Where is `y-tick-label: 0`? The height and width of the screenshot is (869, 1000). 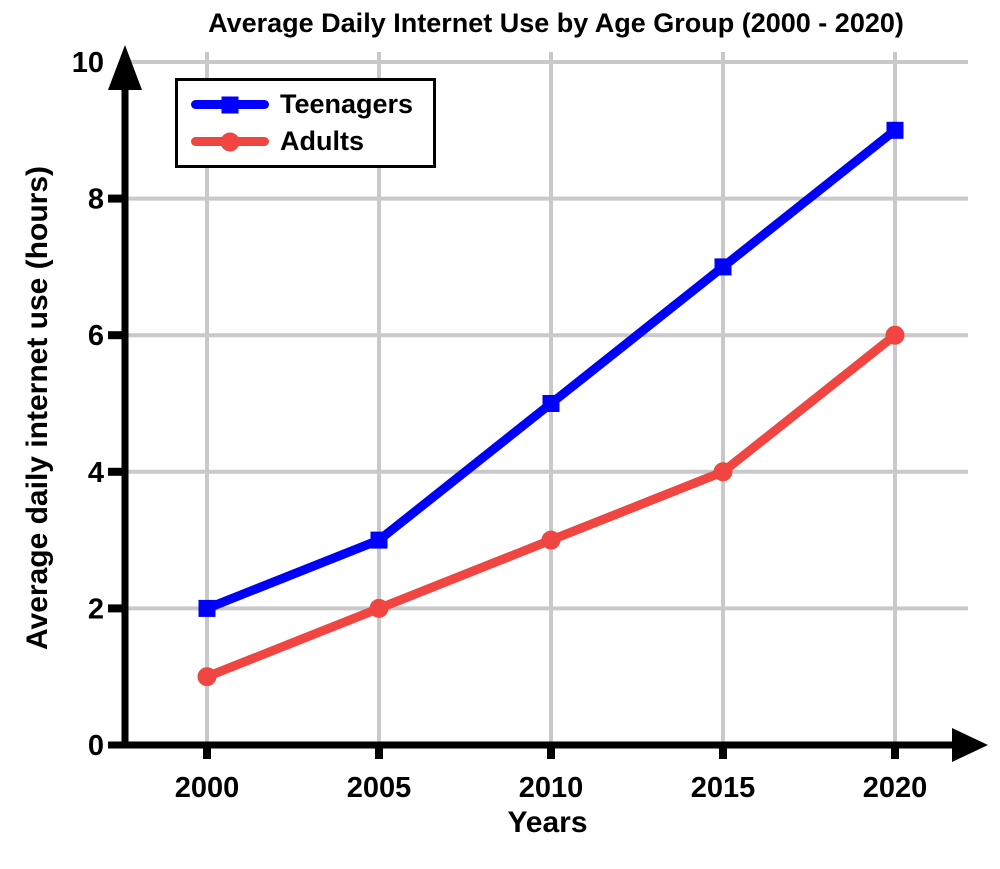 y-tick-label: 0 is located at coordinates (96, 746).